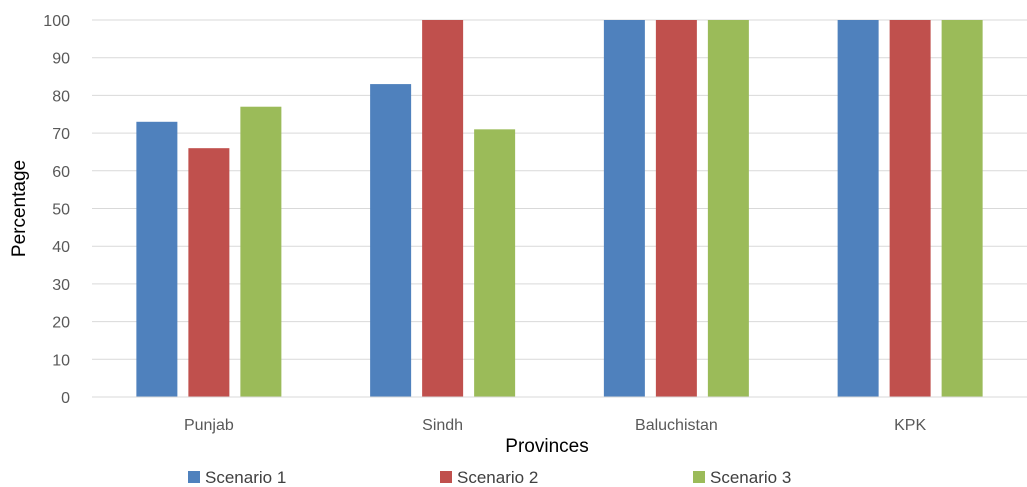 The width and height of the screenshot is (1027, 487). Describe the element at coordinates (61, 285) in the screenshot. I see `y-tick-label: 30` at that location.